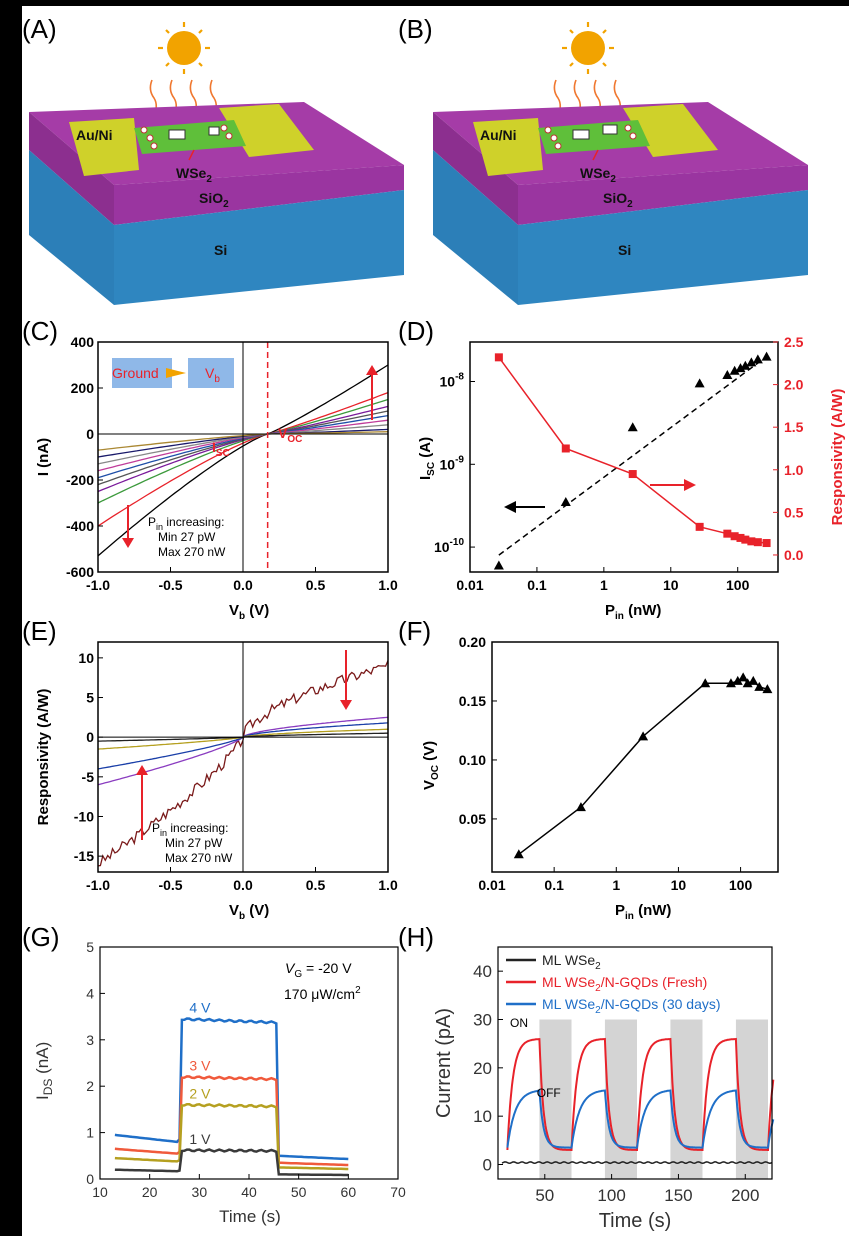 Image resolution: width=849 pixels, height=1236 pixels. Describe the element at coordinates (794, 342) in the screenshot. I see `y2-tick-label: 2.5` at that location.